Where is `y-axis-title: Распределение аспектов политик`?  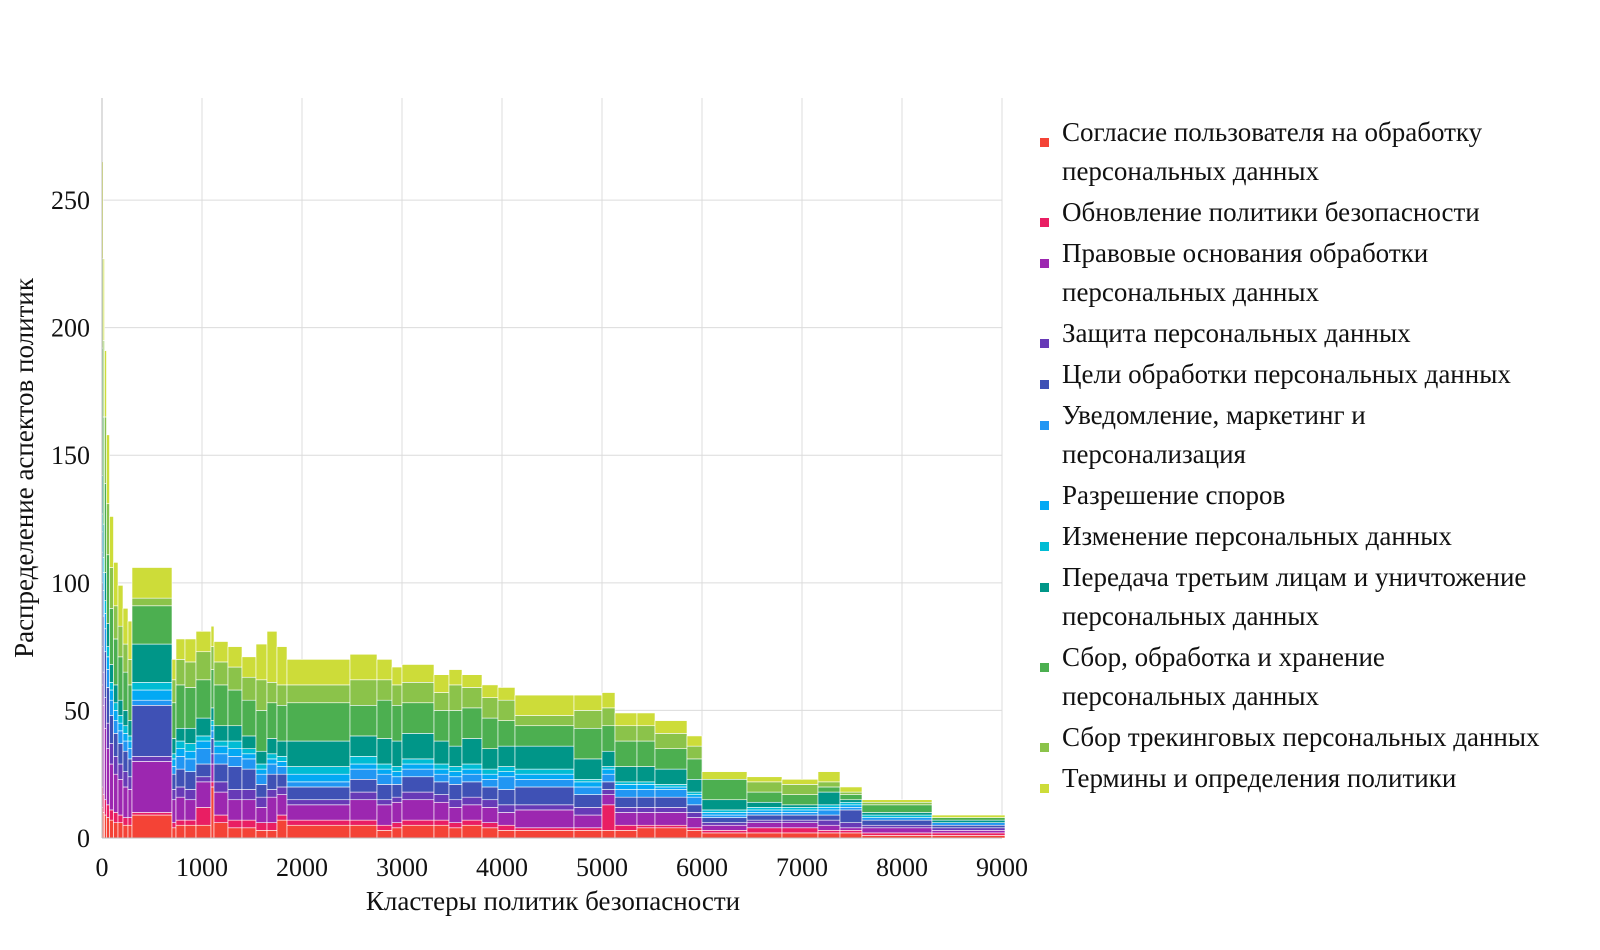 y-axis-title: Распределение аспектов политик is located at coordinates (24, 467).